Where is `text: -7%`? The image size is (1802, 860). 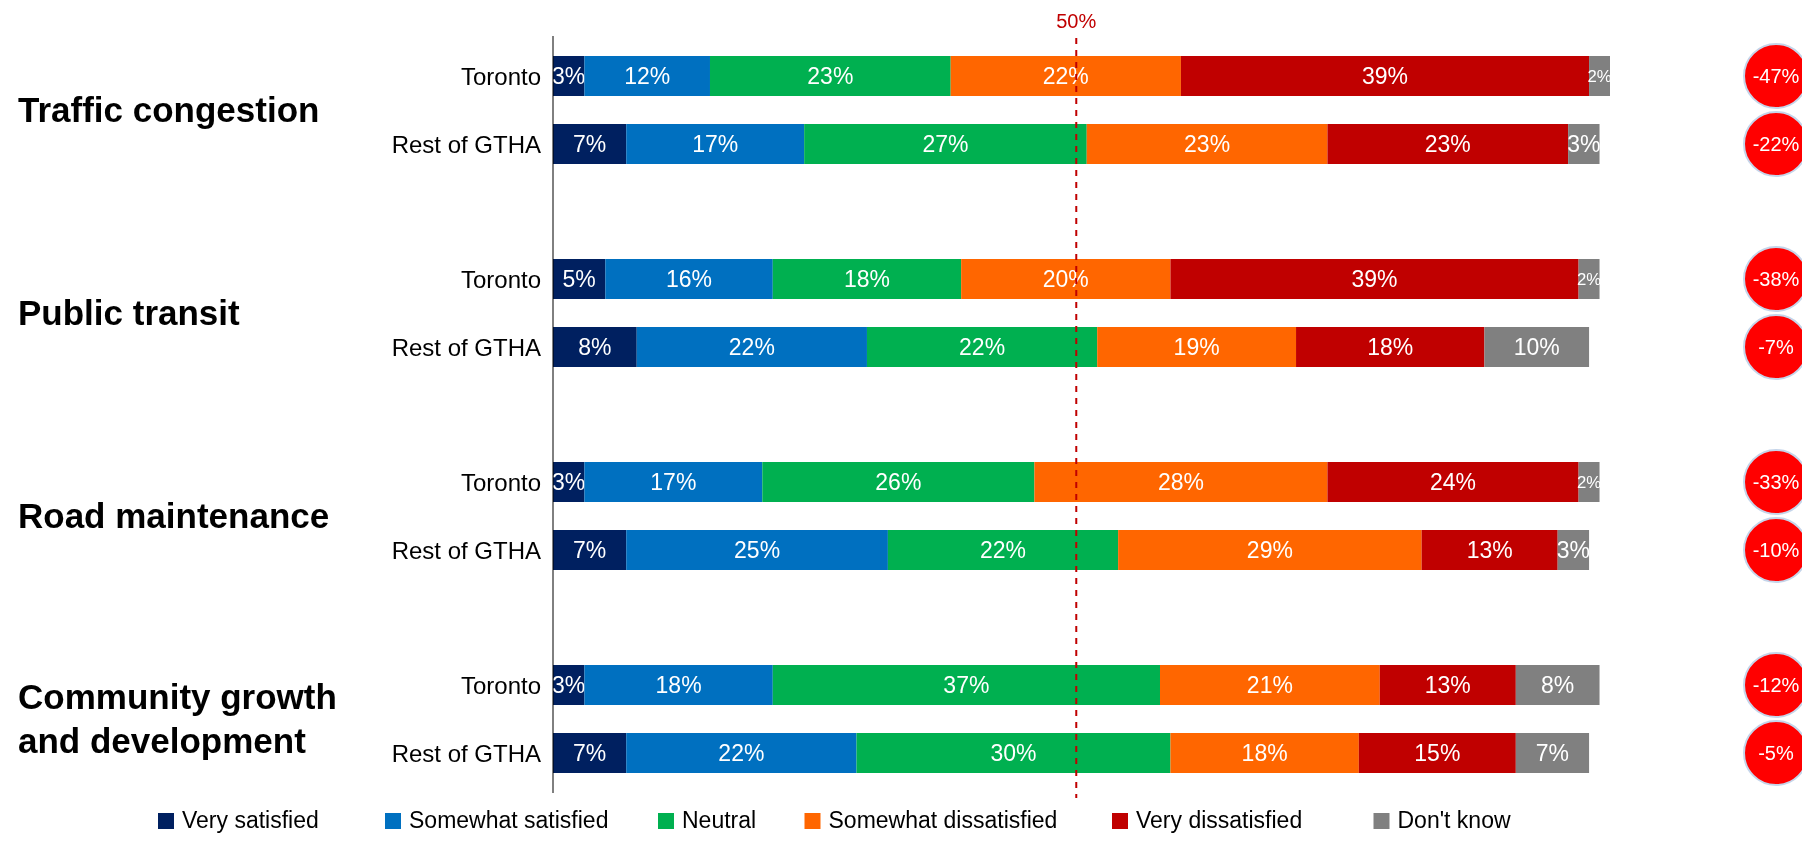 text: -7% is located at coordinates (1776, 347).